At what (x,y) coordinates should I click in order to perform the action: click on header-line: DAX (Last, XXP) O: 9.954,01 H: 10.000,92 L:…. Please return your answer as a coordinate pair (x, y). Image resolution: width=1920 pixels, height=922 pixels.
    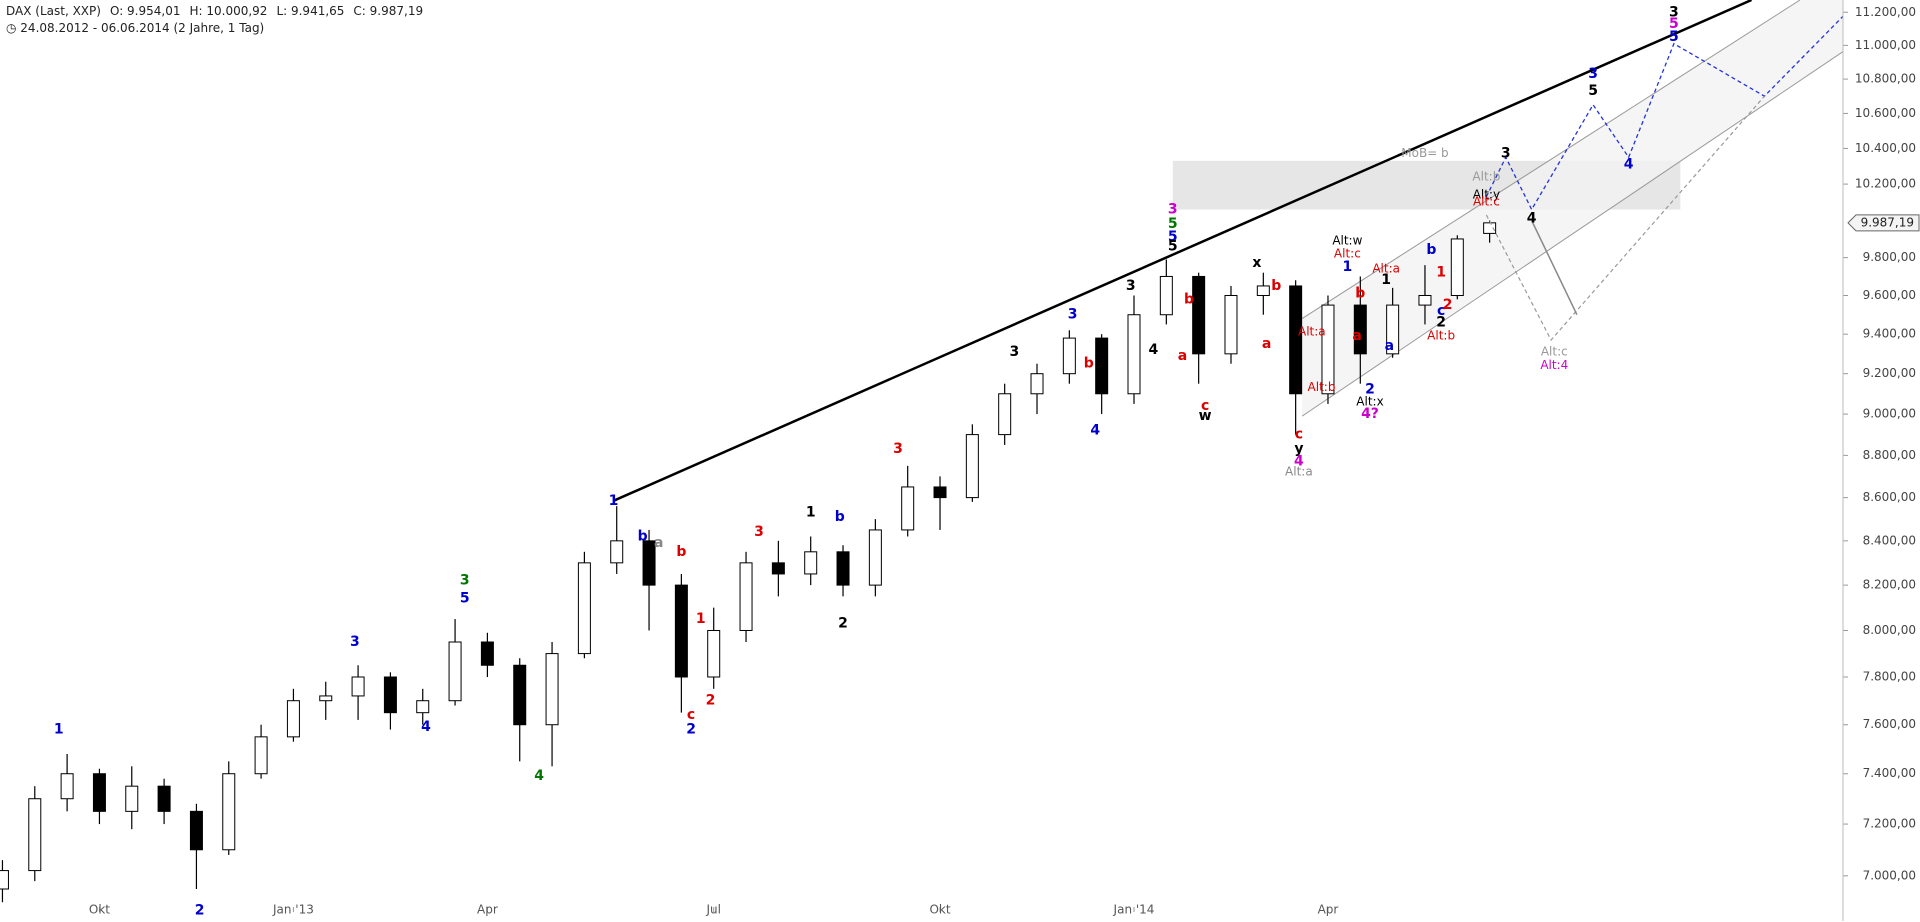
    Looking at the image, I should click on (219, 11).